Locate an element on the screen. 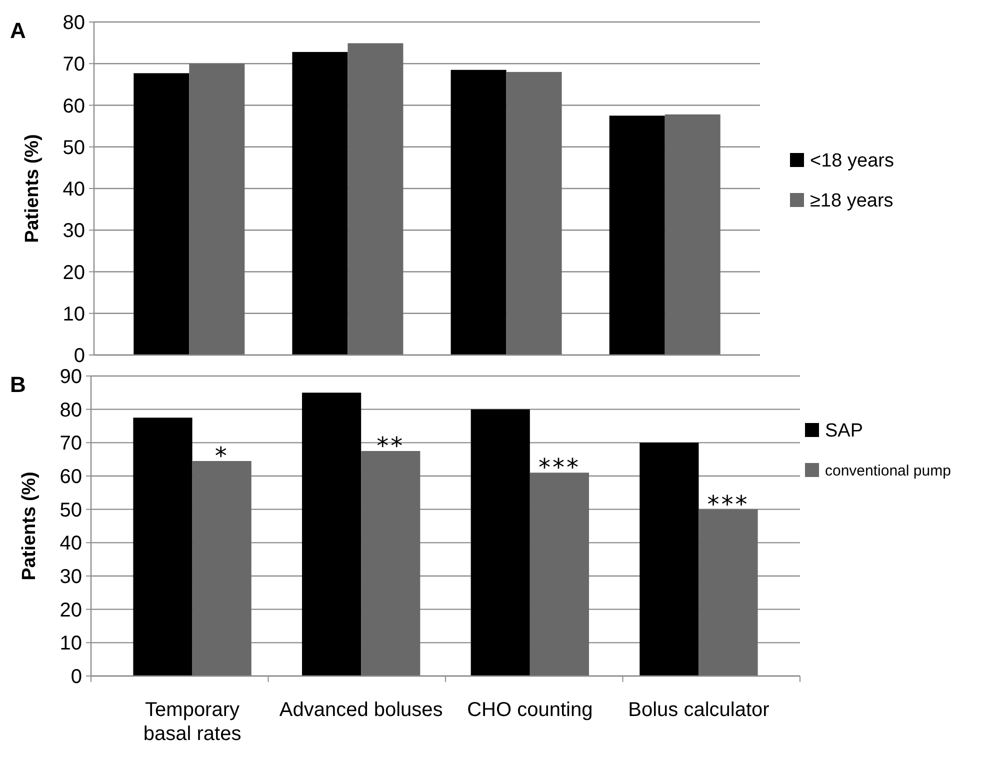 The image size is (984, 757). chart-title: A is located at coordinates (18, 30).